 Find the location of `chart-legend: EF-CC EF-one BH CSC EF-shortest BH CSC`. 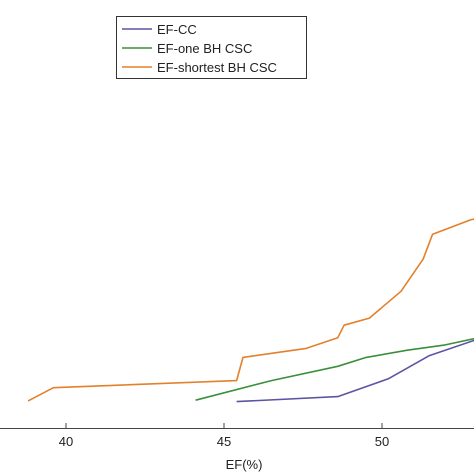

chart-legend: EF-CC EF-one BH CSC EF-shortest BH CSC is located at coordinates (211, 47).